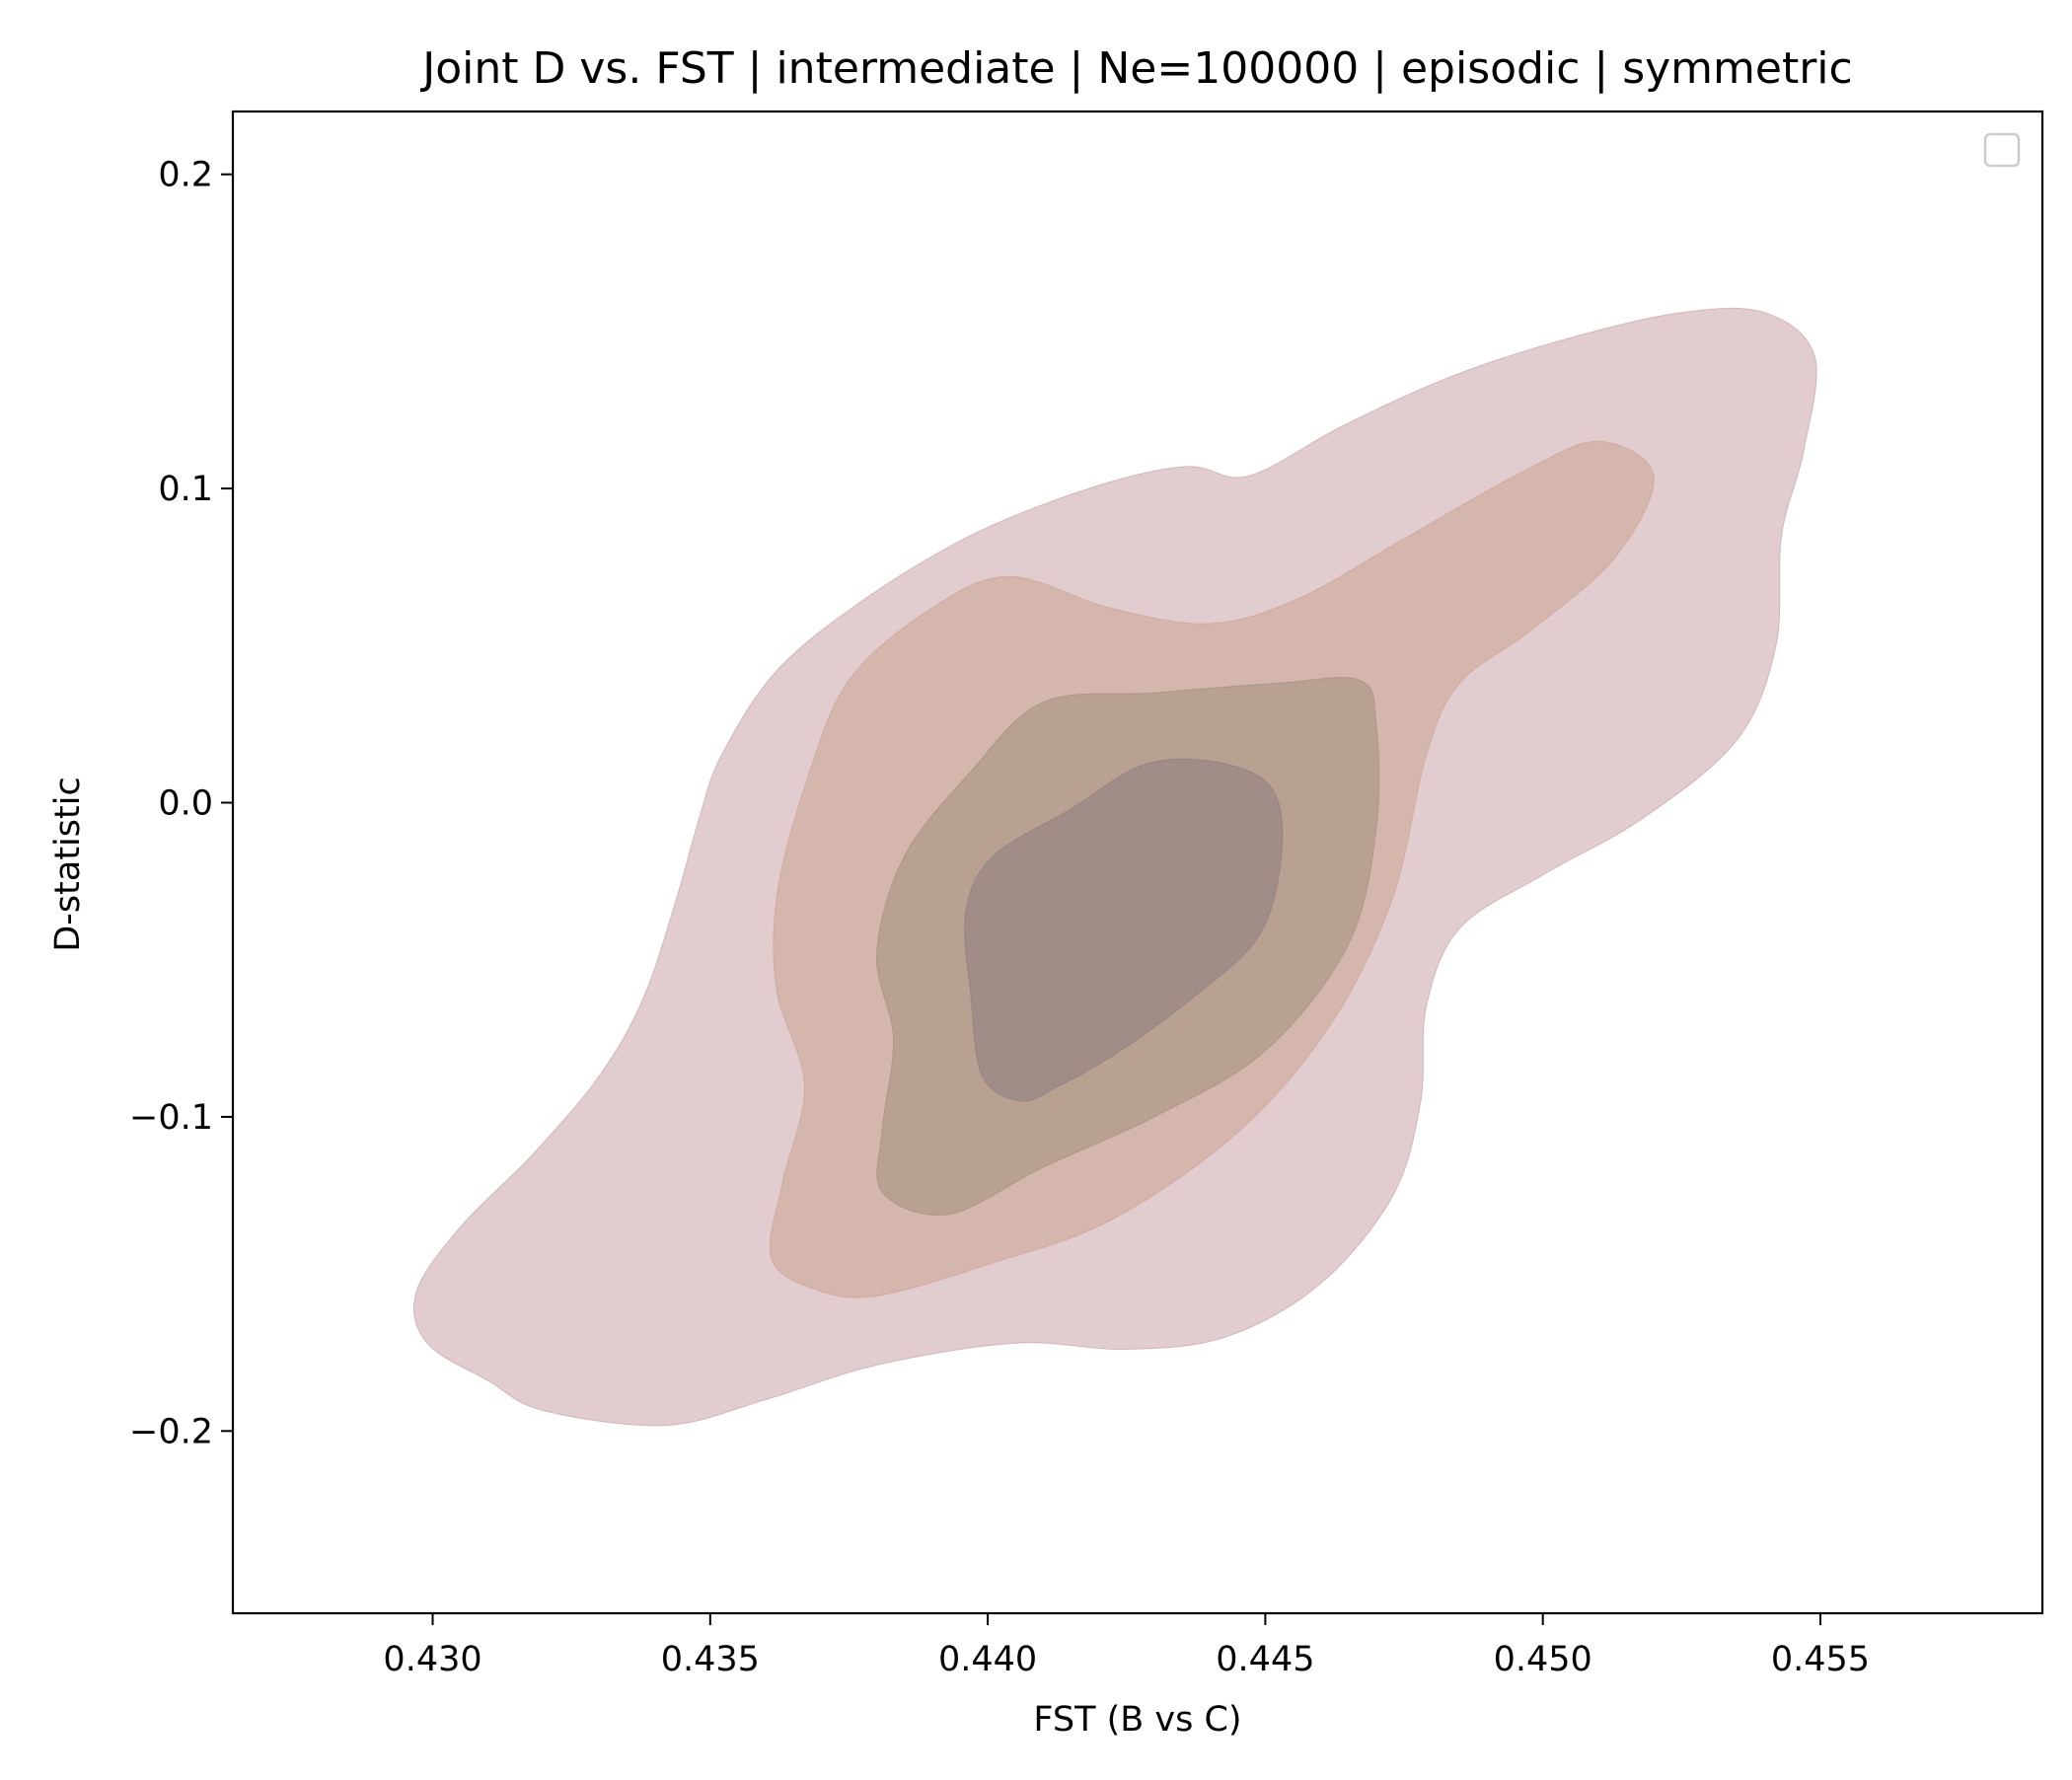 This screenshot has width=2072, height=1780. Describe the element at coordinates (68, 864) in the screenshot. I see `y-axis-label: D-statistic` at that location.